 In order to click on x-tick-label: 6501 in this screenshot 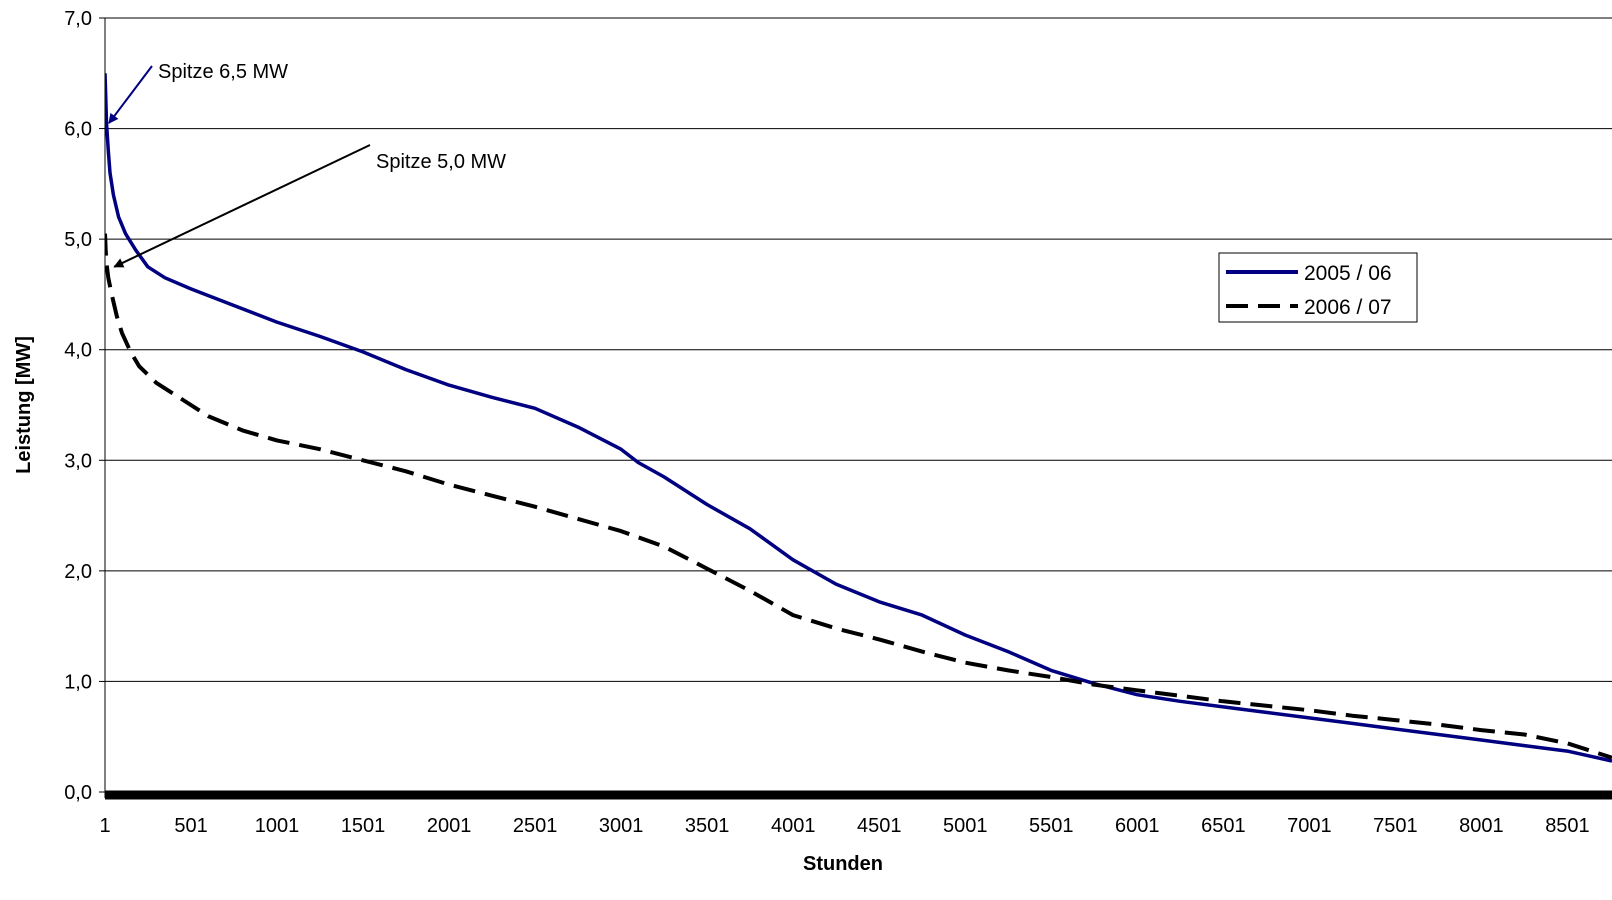, I will do `click(1223, 826)`.